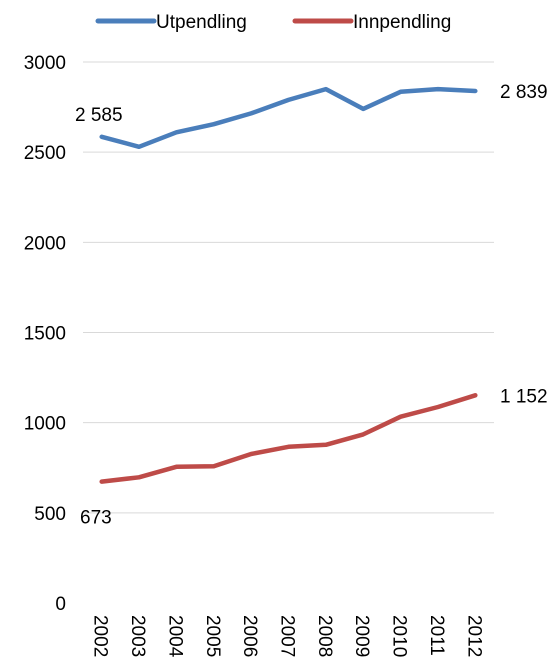 The height and width of the screenshot is (670, 560). What do you see at coordinates (45, 63) in the screenshot?
I see `y-tick-label-3000: 3000` at bounding box center [45, 63].